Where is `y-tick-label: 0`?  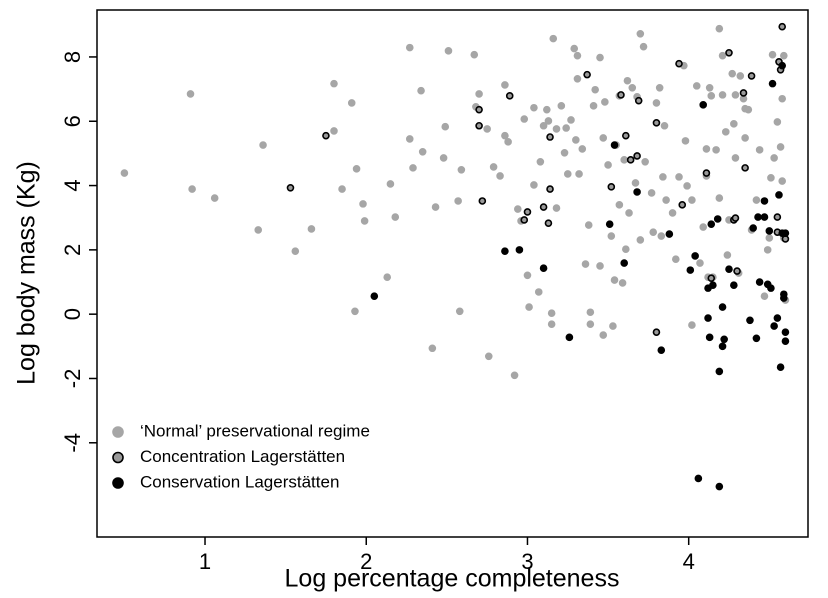
y-tick-label: 0 is located at coordinates (72, 314).